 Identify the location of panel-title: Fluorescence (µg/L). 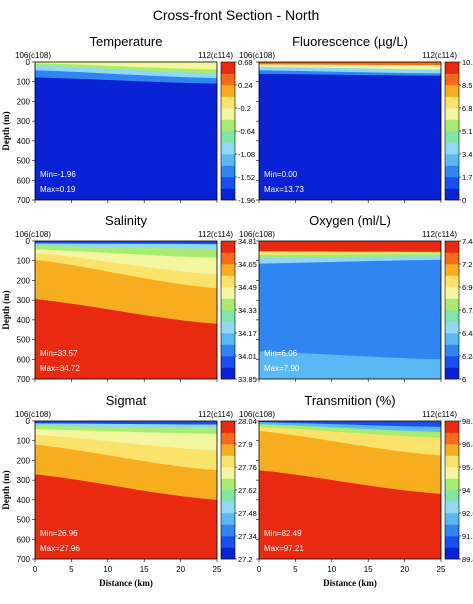
(350, 41).